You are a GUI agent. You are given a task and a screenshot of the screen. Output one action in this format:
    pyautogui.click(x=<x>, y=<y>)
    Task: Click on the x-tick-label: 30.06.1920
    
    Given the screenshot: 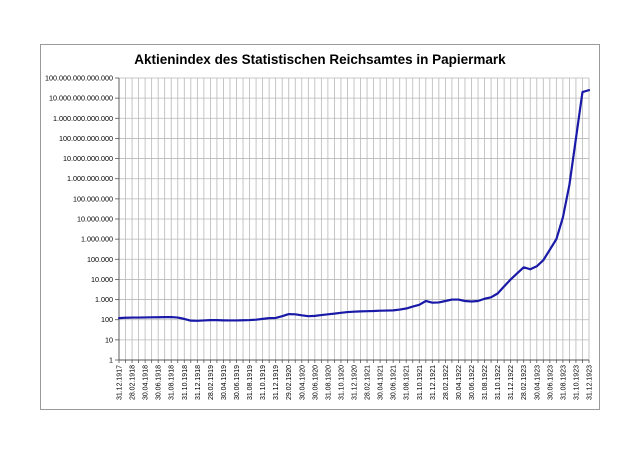 What is the action you would take?
    pyautogui.click(x=315, y=382)
    